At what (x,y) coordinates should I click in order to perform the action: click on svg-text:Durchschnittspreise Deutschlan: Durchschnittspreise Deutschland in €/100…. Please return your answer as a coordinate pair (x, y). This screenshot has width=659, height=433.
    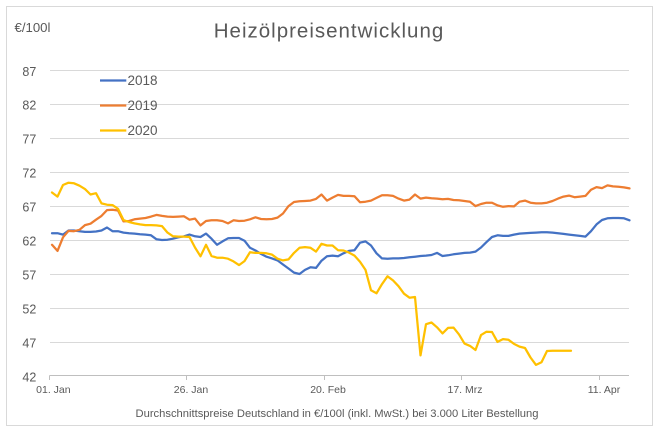
    Looking at the image, I should click on (337, 414).